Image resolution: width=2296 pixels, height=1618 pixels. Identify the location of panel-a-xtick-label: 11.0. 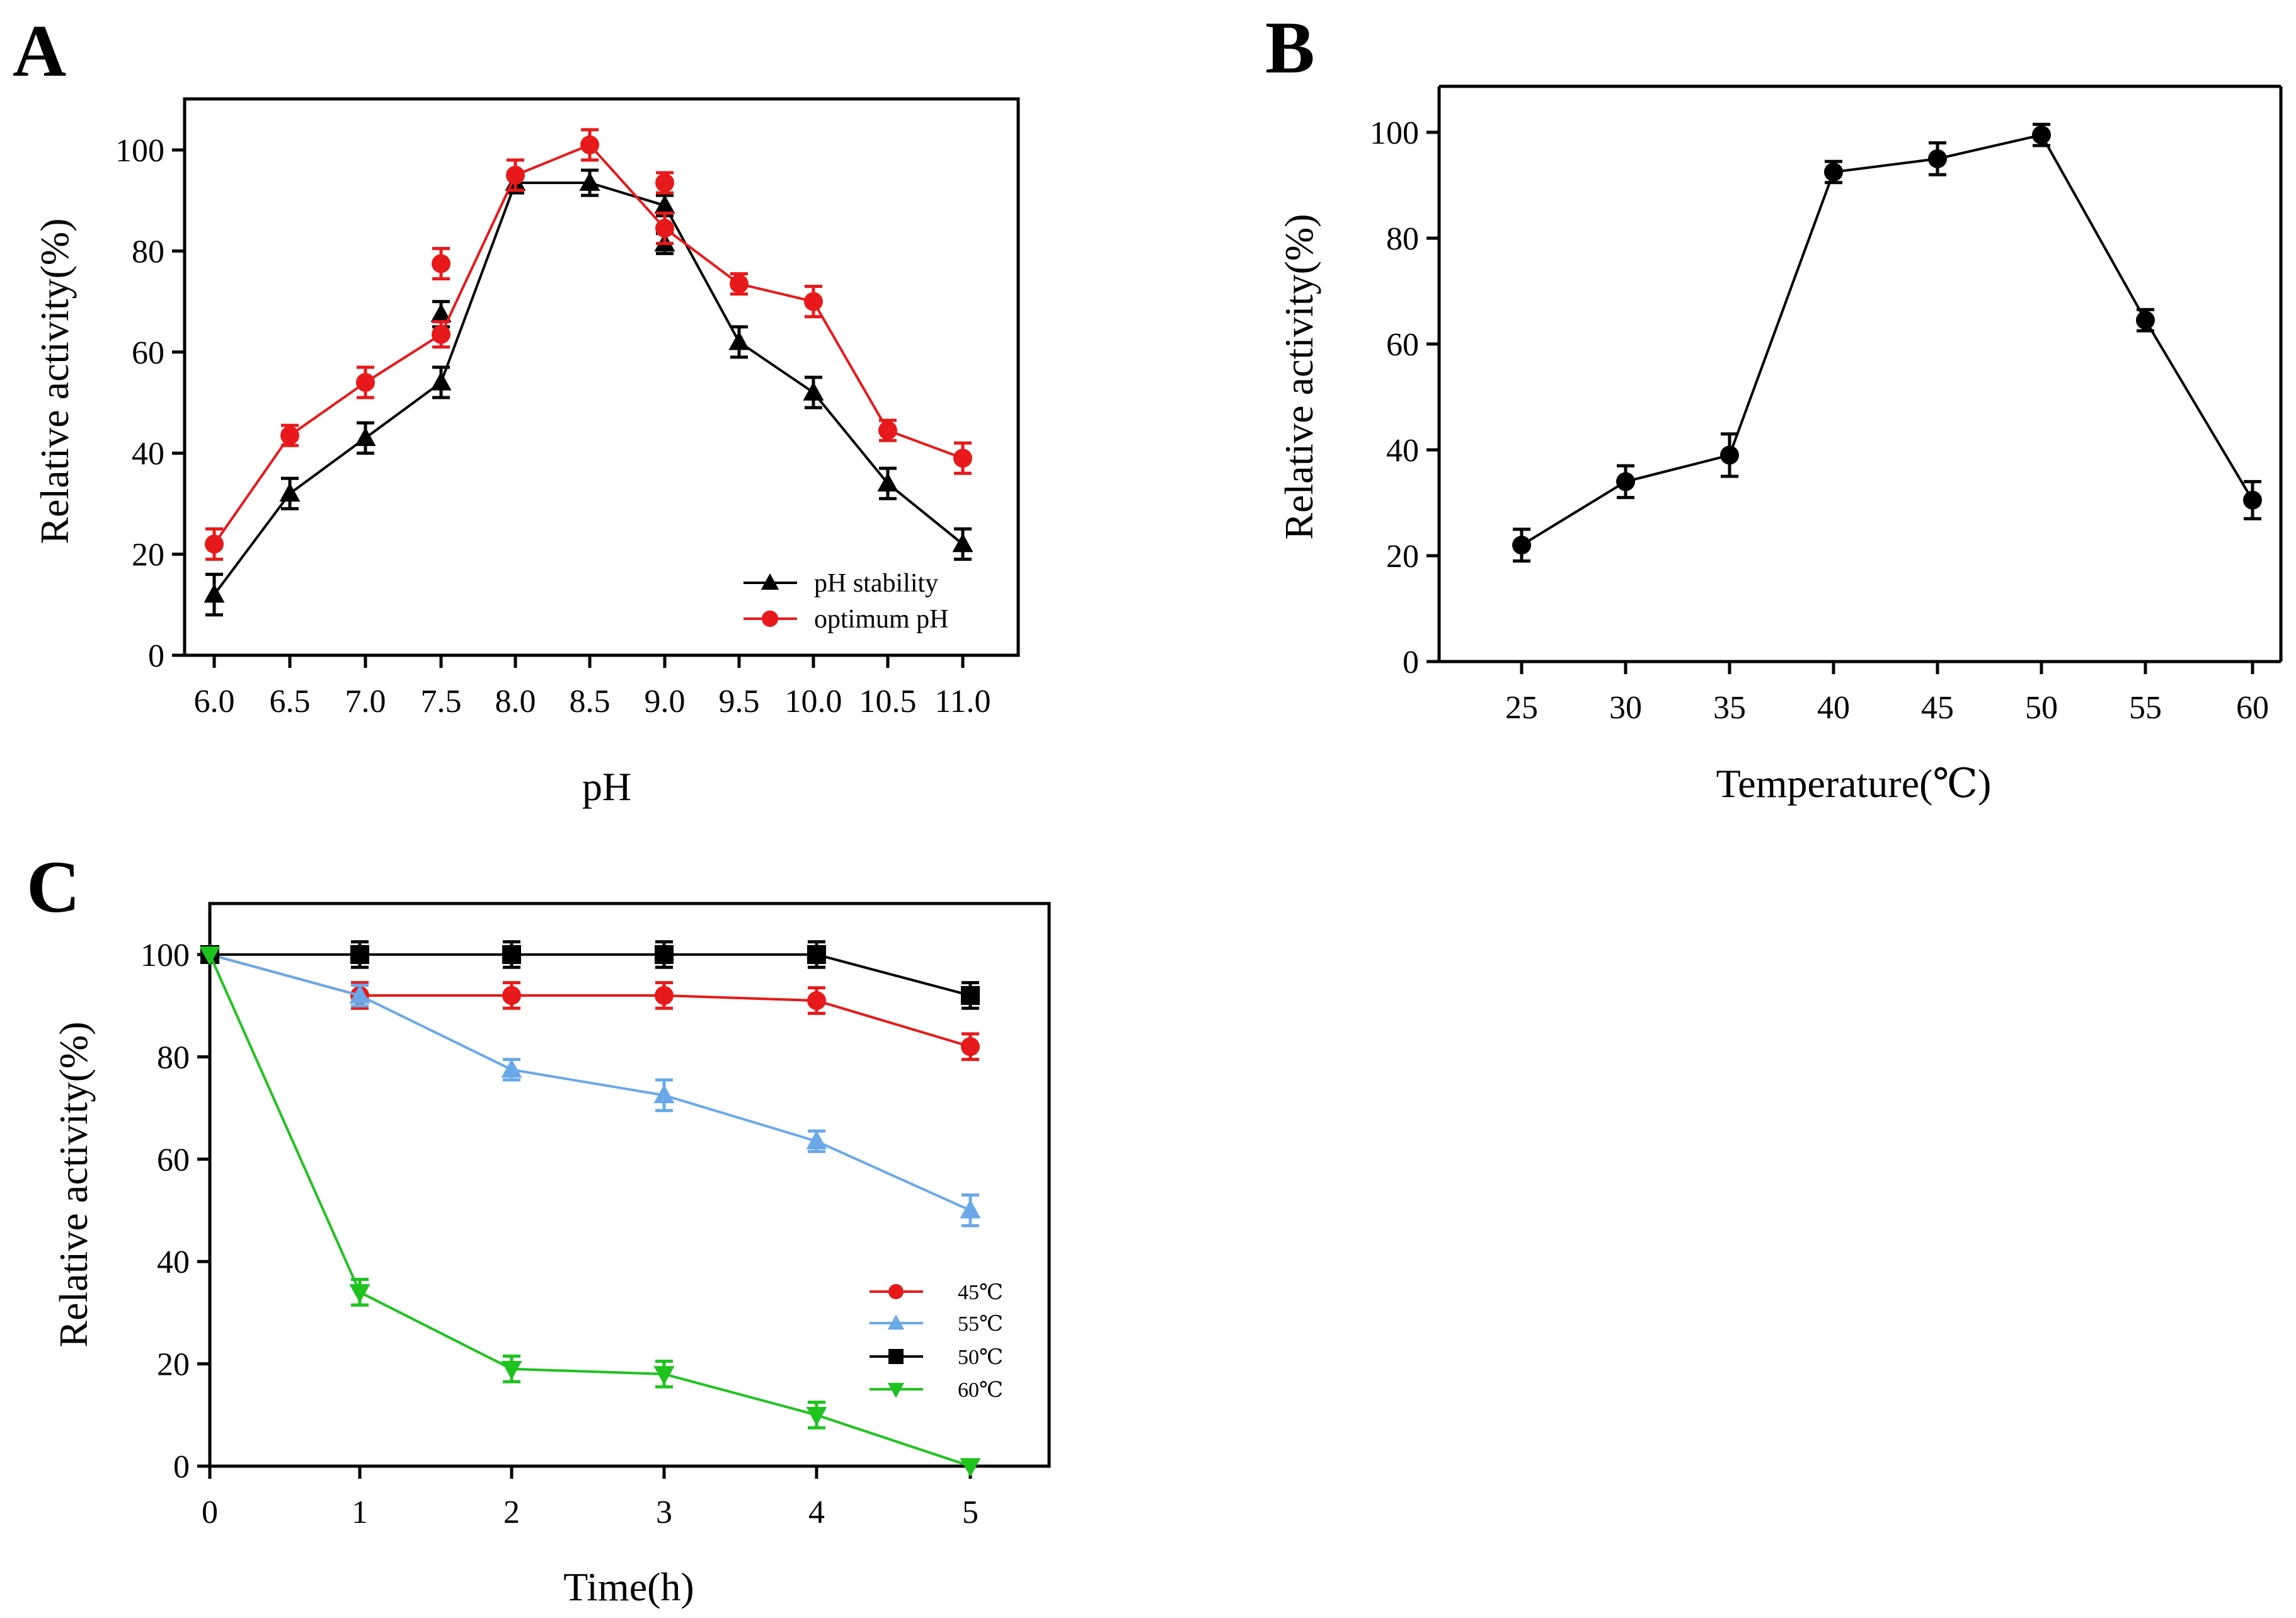
(962, 702).